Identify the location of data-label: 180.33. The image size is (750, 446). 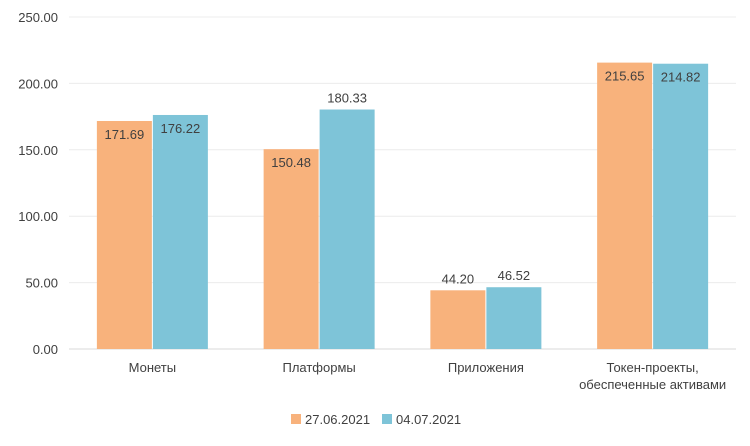
(347, 98).